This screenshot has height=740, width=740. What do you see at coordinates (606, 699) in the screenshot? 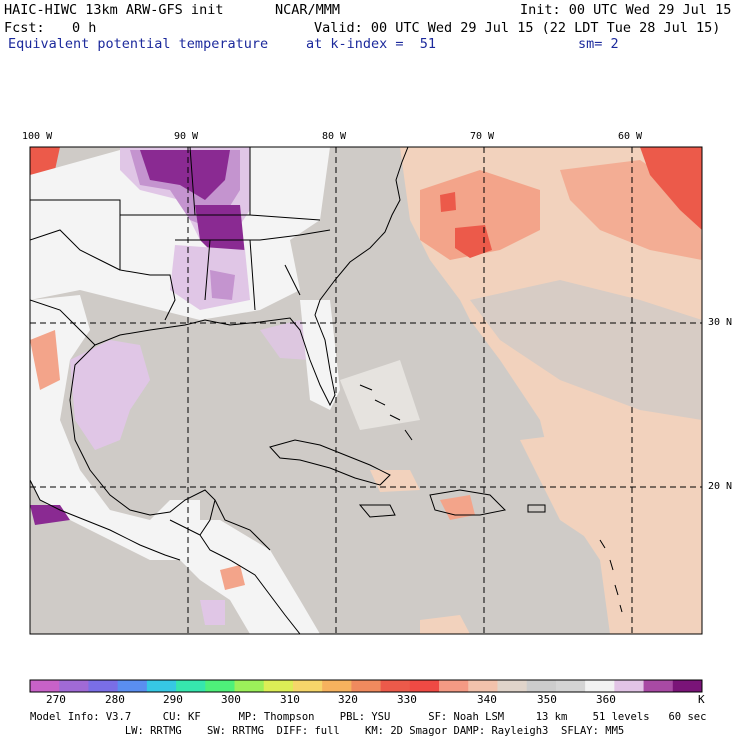
I see `colorbar-tick-label: 360` at bounding box center [606, 699].